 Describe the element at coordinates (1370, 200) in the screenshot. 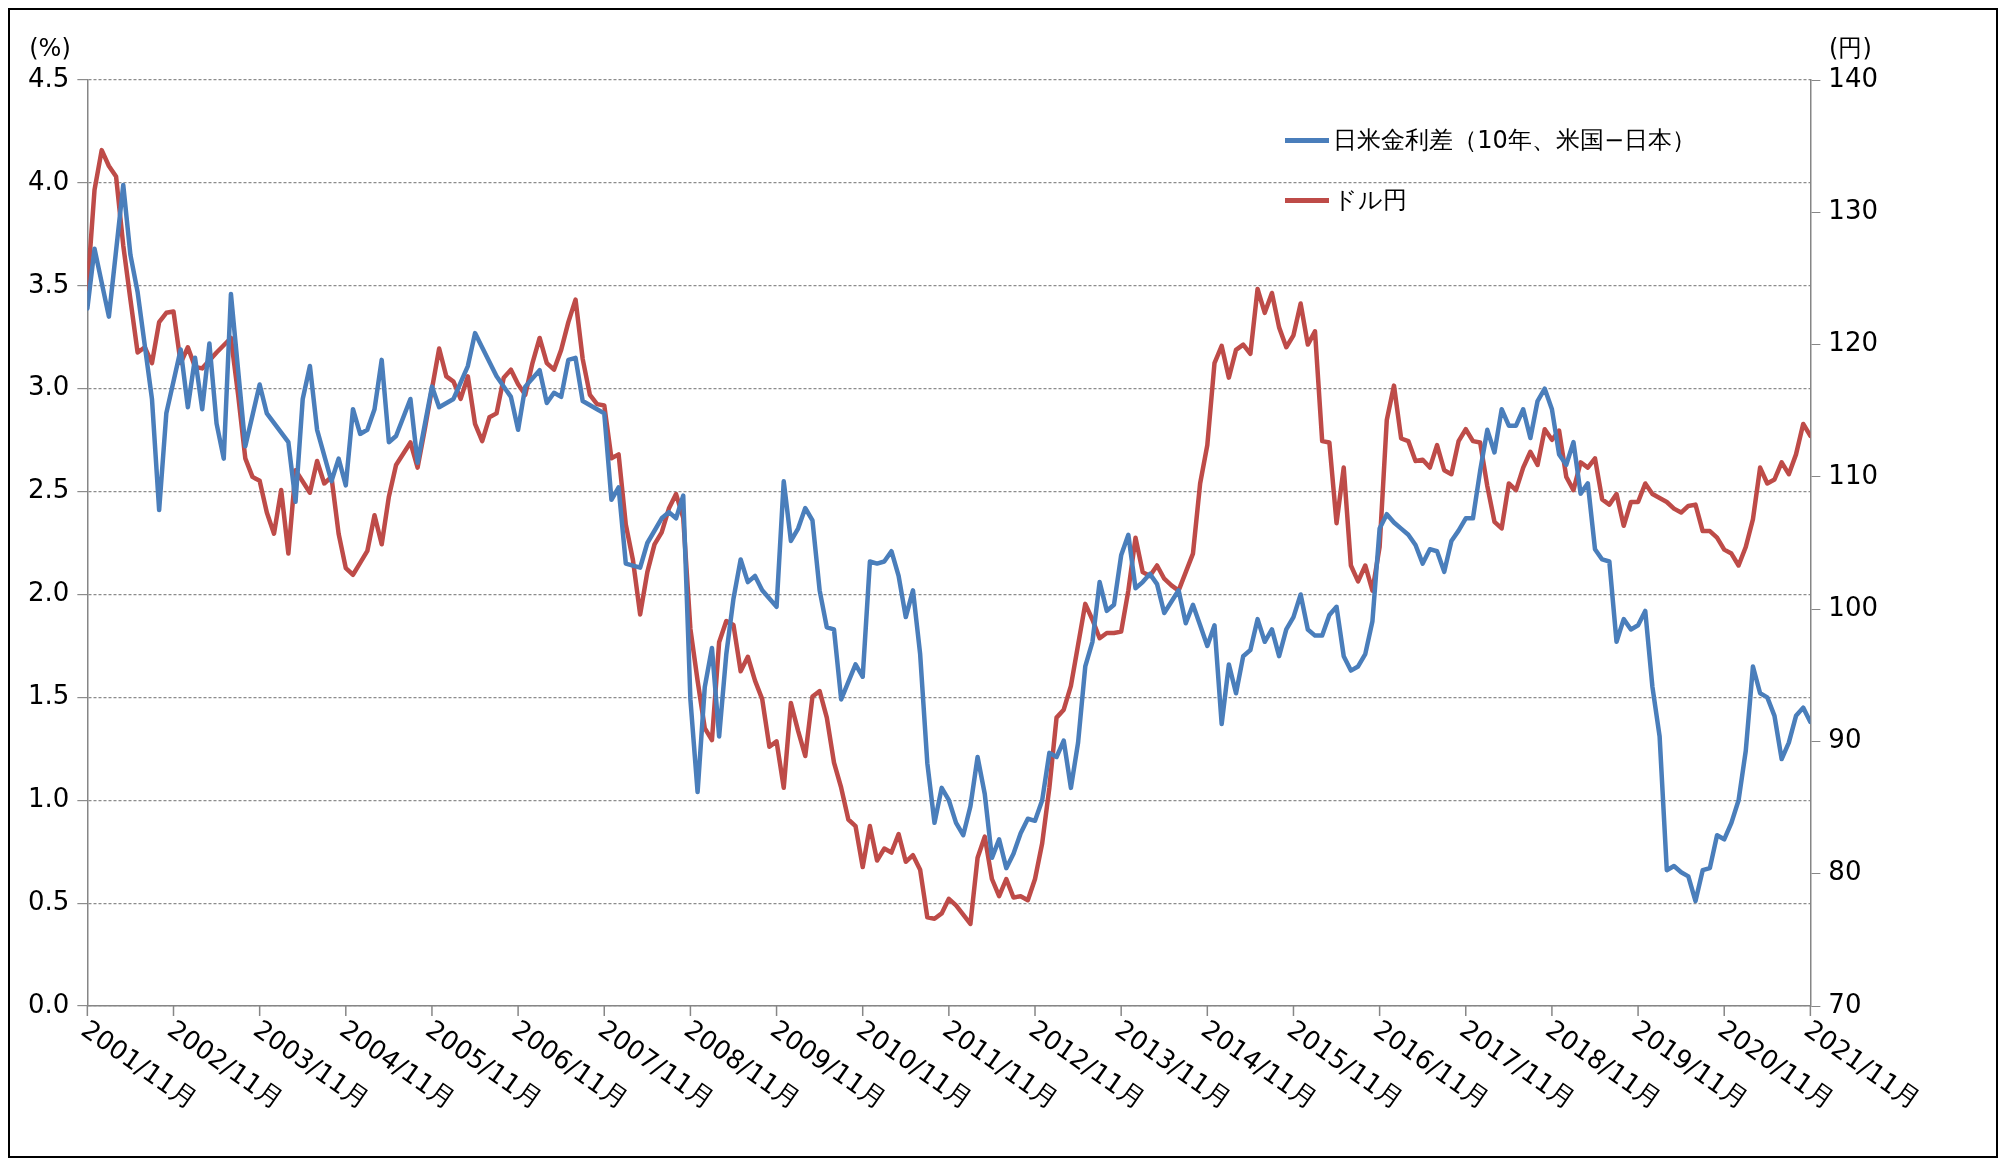

I see `legend-label: ドル円` at that location.